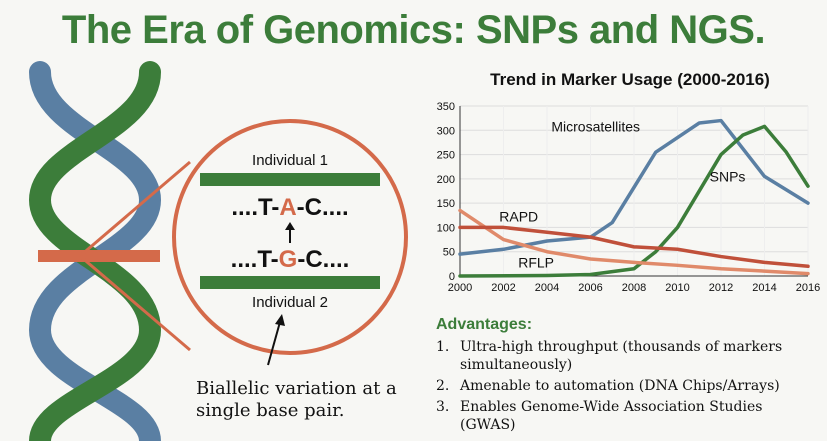  Describe the element at coordinates (764, 288) in the screenshot. I see `x-tick-label: 2014` at that location.